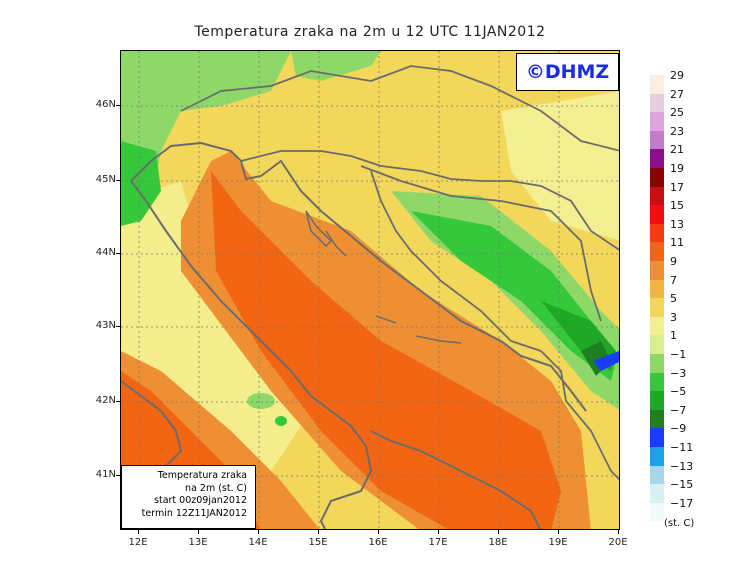  Describe the element at coordinates (677, 168) in the screenshot. I see `legend-label: 19` at that location.